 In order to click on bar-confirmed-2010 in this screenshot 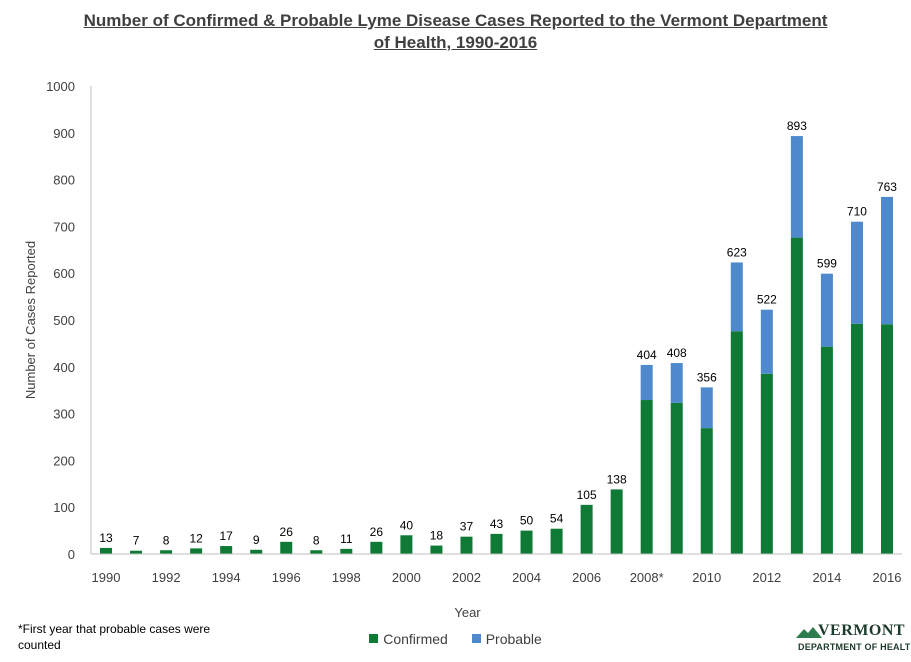, I will do `click(706, 491)`.